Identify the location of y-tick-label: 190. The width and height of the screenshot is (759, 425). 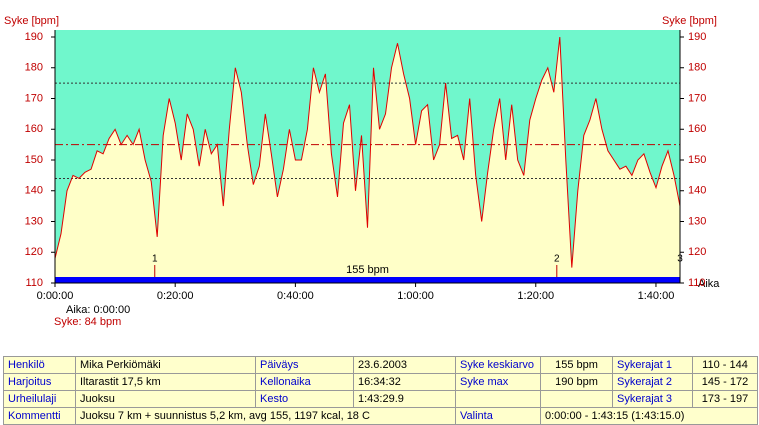
(34, 37).